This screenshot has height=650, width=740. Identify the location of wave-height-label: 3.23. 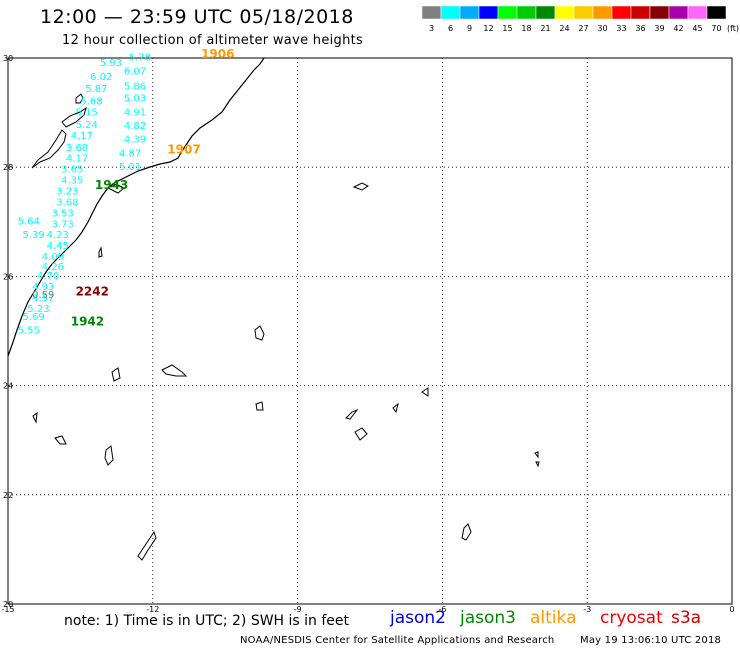
(67, 192).